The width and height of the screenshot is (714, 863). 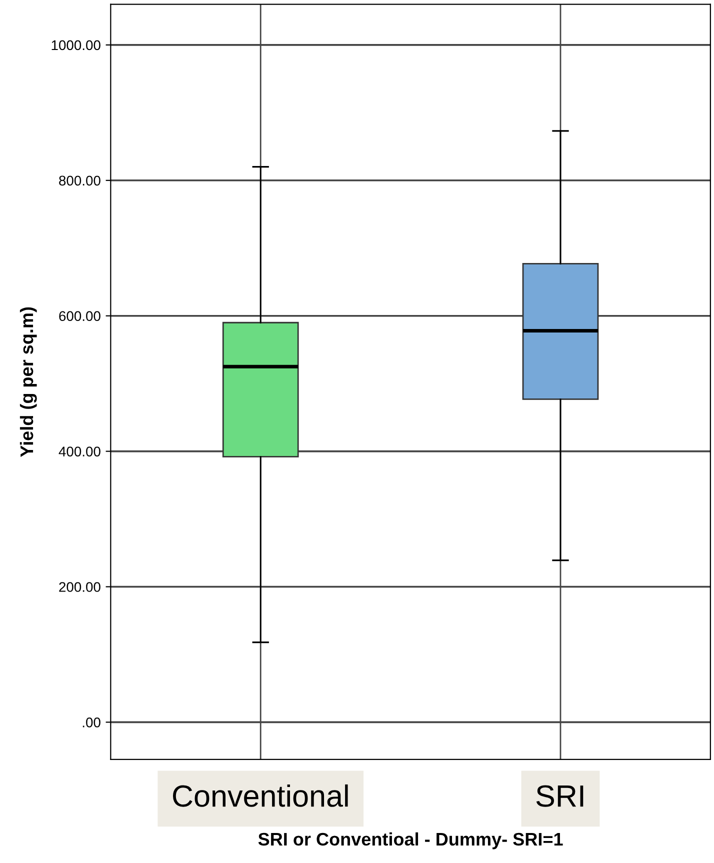 I want to click on y-tick-label: 1000.00, so click(x=76, y=45).